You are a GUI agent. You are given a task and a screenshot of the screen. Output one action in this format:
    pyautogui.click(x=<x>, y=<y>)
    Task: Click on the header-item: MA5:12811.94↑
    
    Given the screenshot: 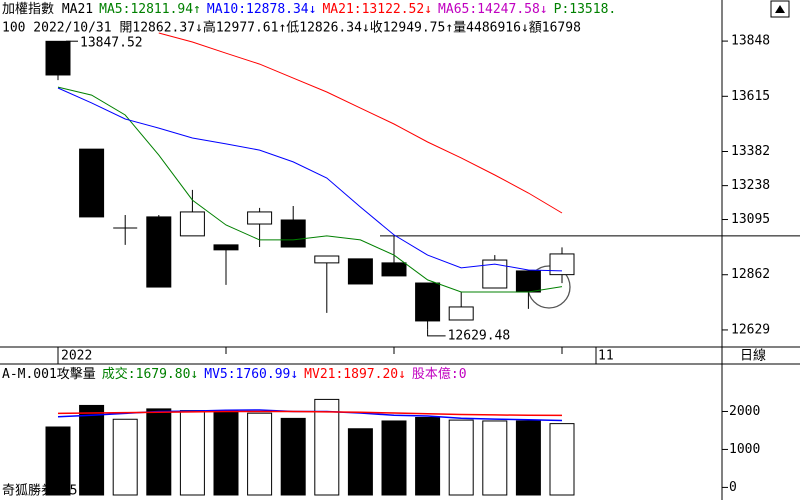 What is the action you would take?
    pyautogui.click(x=150, y=9)
    